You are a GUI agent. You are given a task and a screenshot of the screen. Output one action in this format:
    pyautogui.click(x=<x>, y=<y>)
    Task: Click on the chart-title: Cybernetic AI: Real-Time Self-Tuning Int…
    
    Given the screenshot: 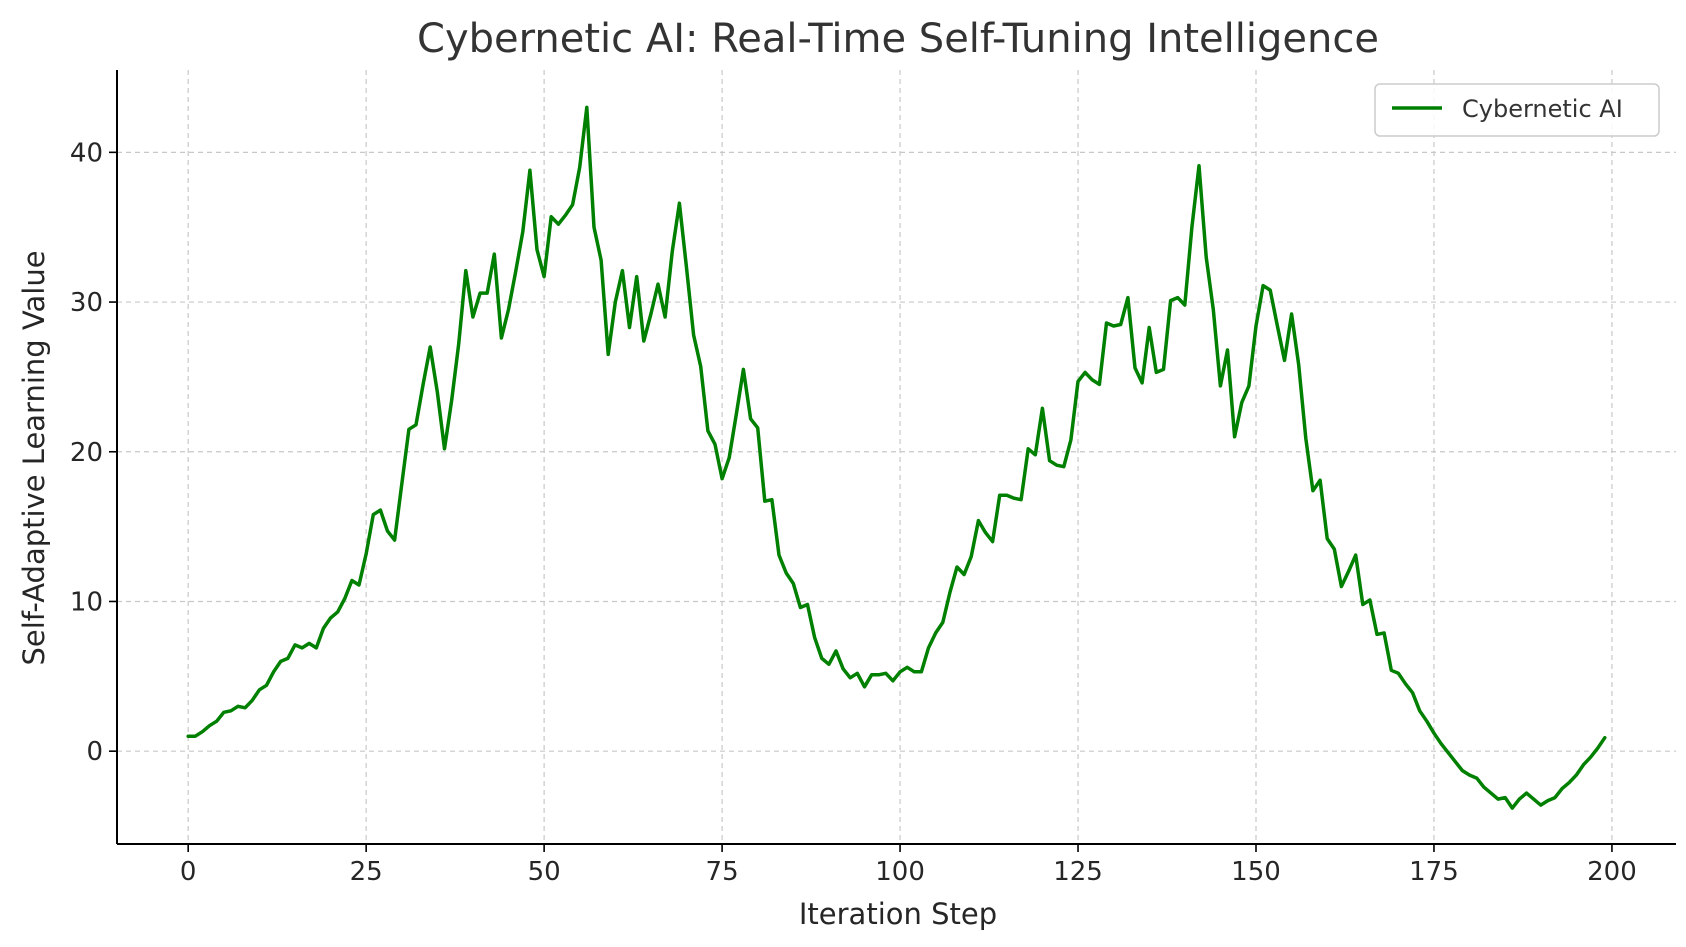 What is the action you would take?
    pyautogui.click(x=898, y=39)
    